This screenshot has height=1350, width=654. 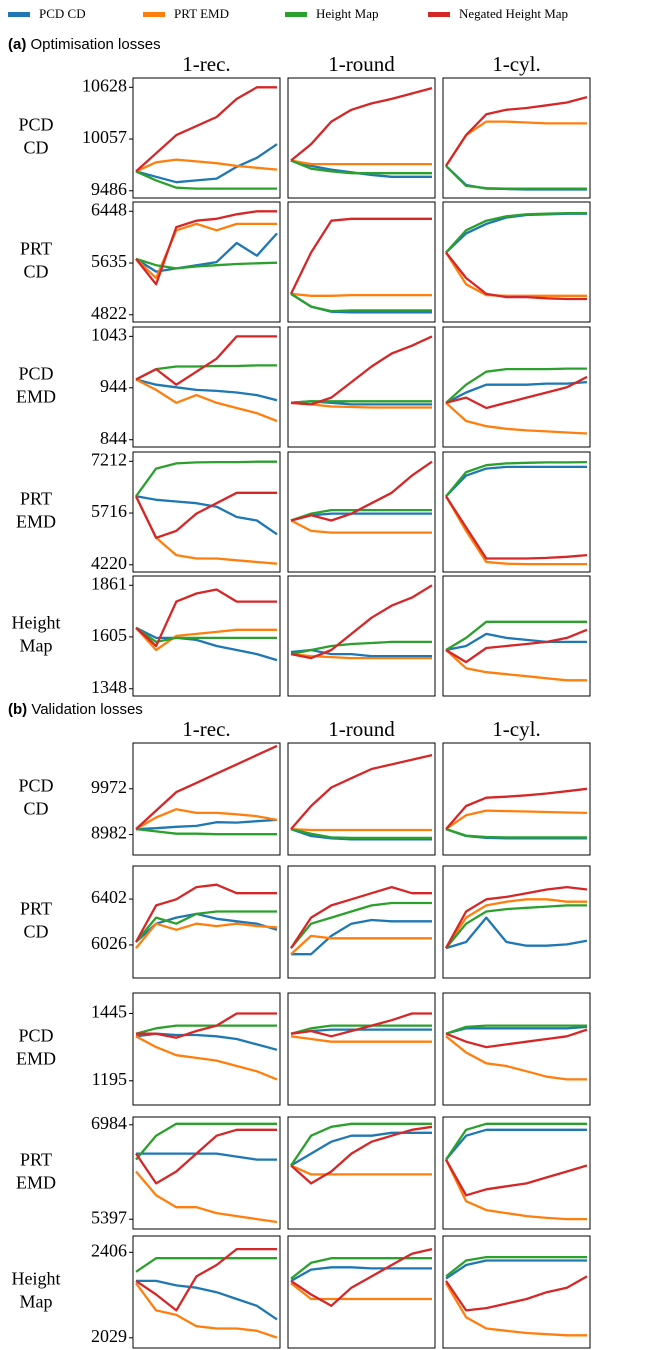 What do you see at coordinates (62, 13) in the screenshot?
I see `legend-label: PCD CD` at bounding box center [62, 13].